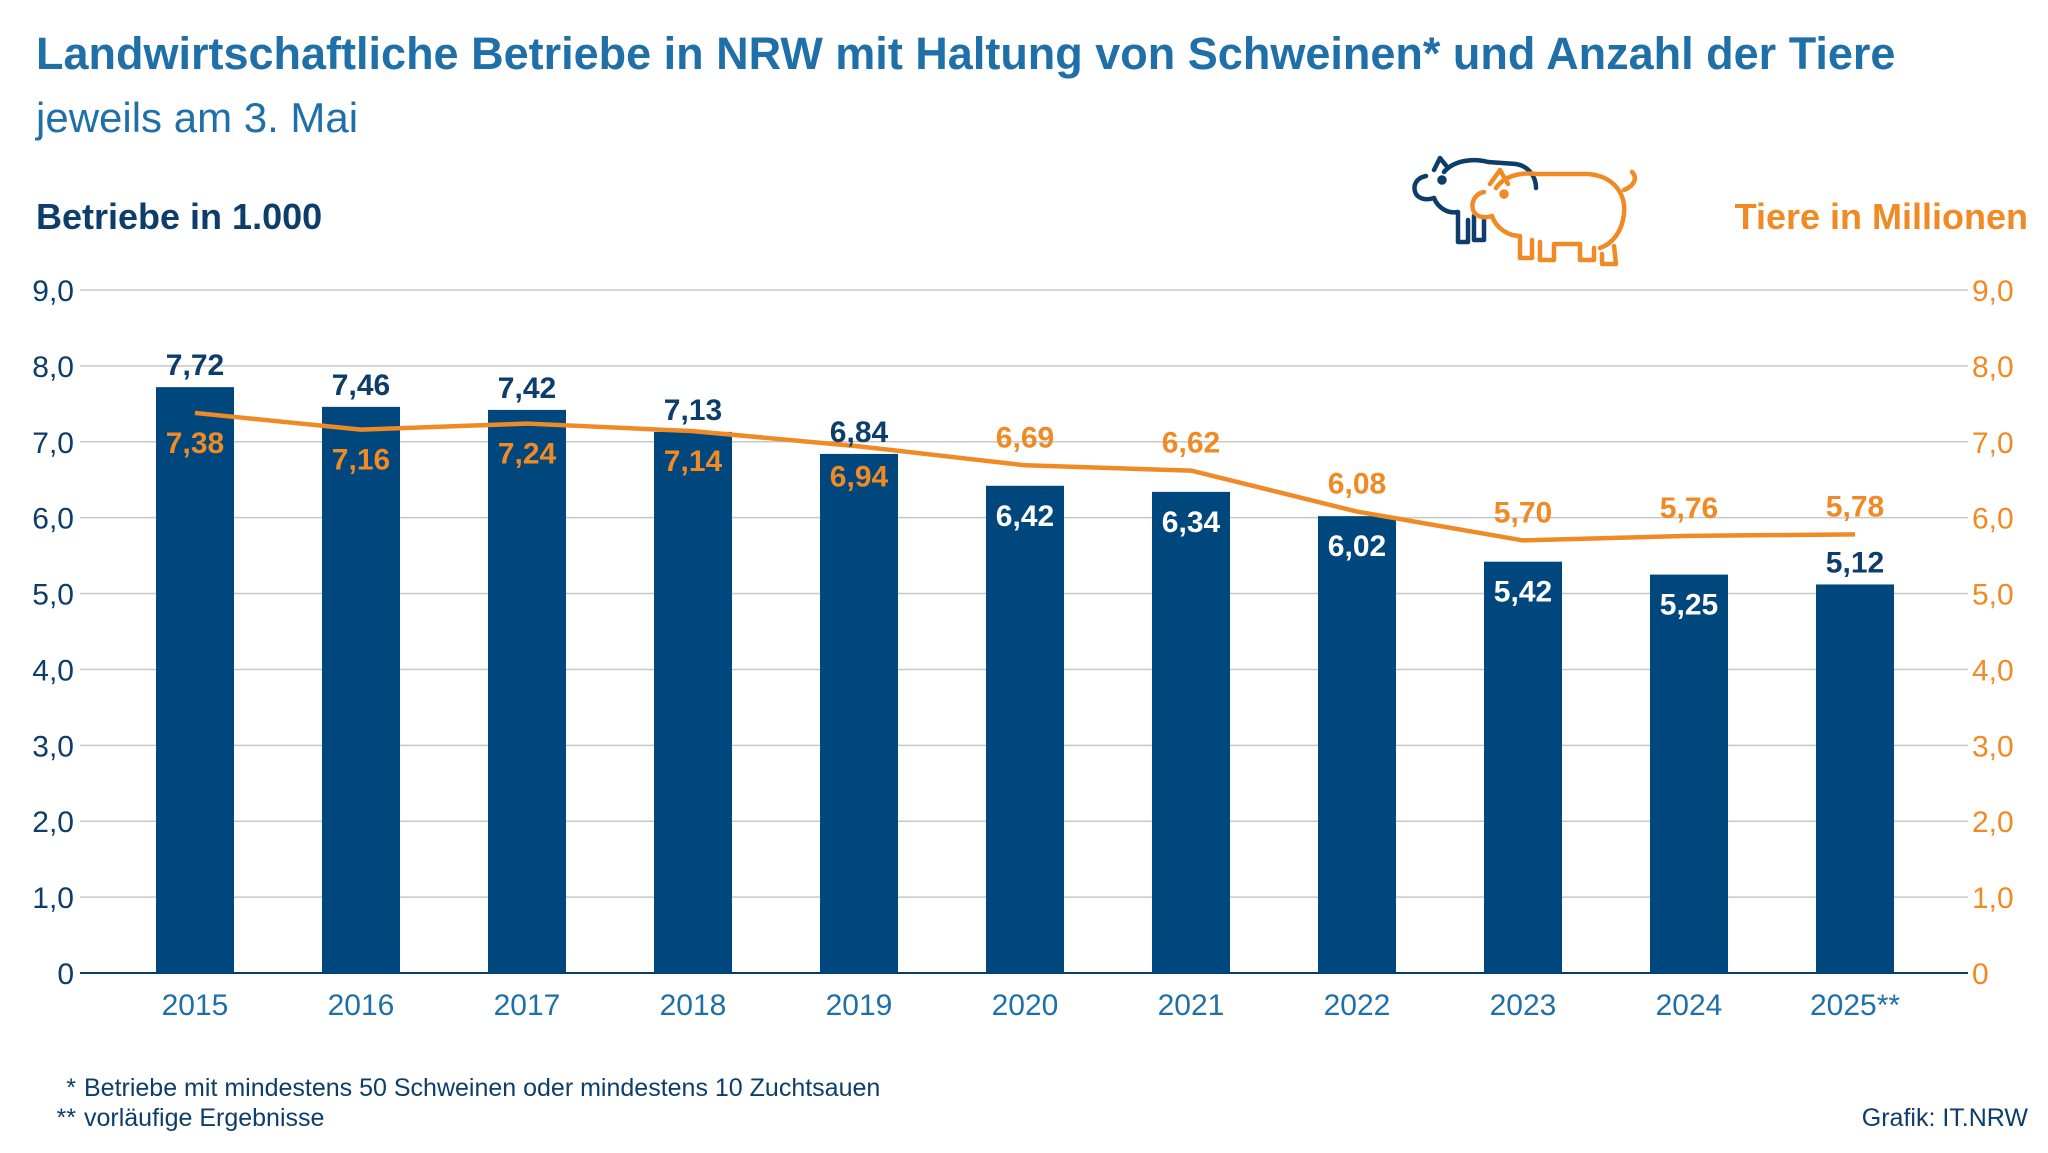 The image size is (2048, 1153). Describe the element at coordinates (204, 1118) in the screenshot. I see `footnote-2-text: vorläufige Ergebnisse` at that location.